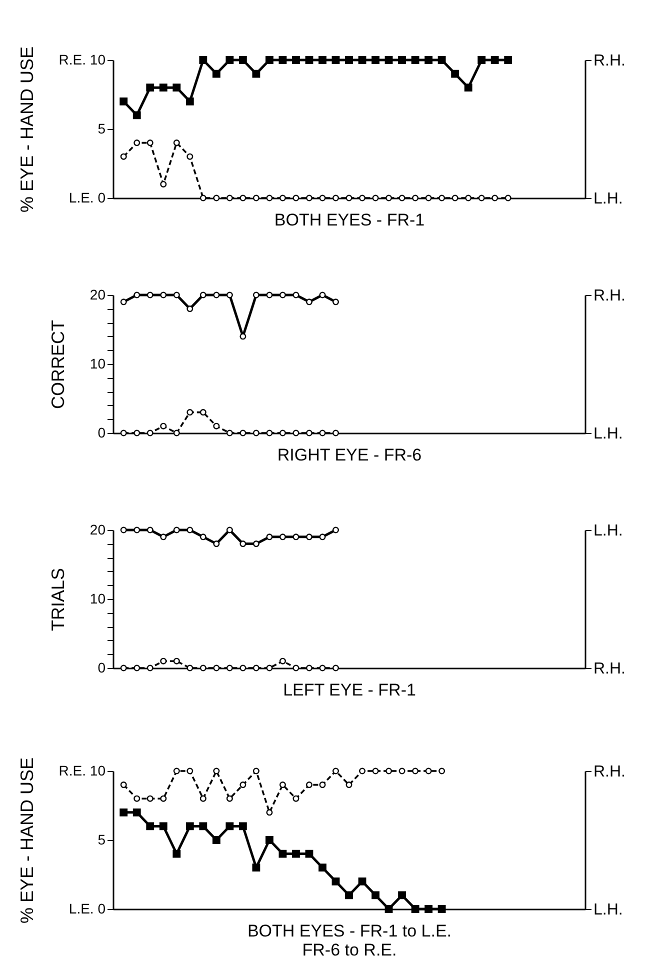 The height and width of the screenshot is (965, 661). I want to click on y-axis-title: TRIALS, so click(58, 600).